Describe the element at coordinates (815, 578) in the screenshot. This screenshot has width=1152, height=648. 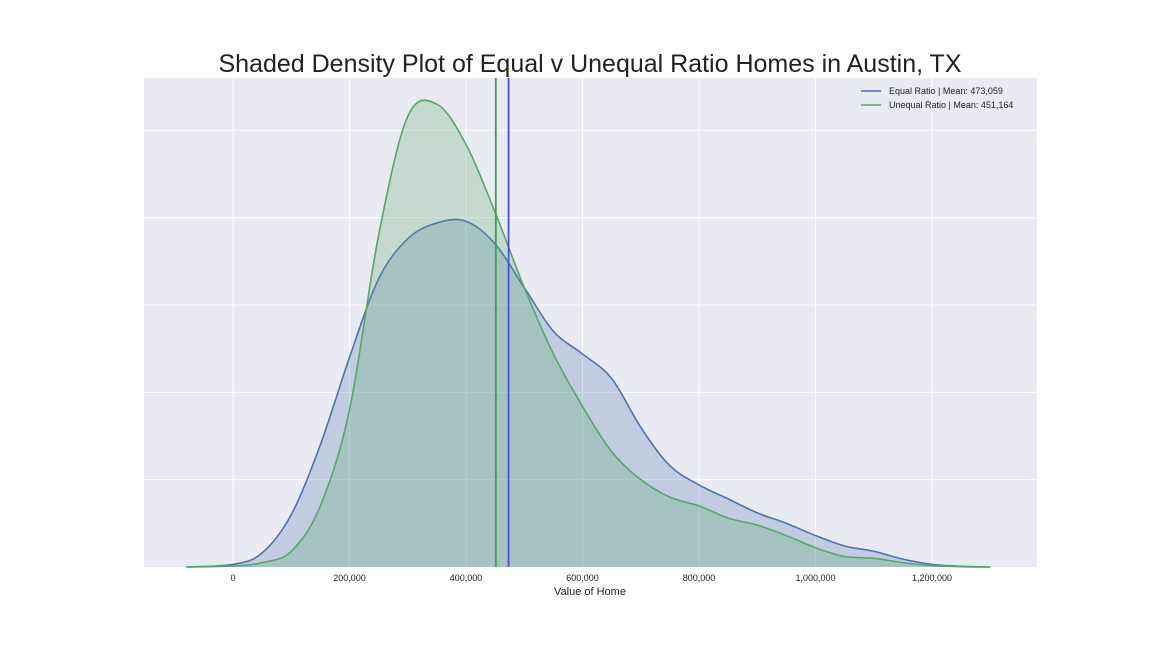
I see `x-tick-label-5: 1,000,000` at that location.